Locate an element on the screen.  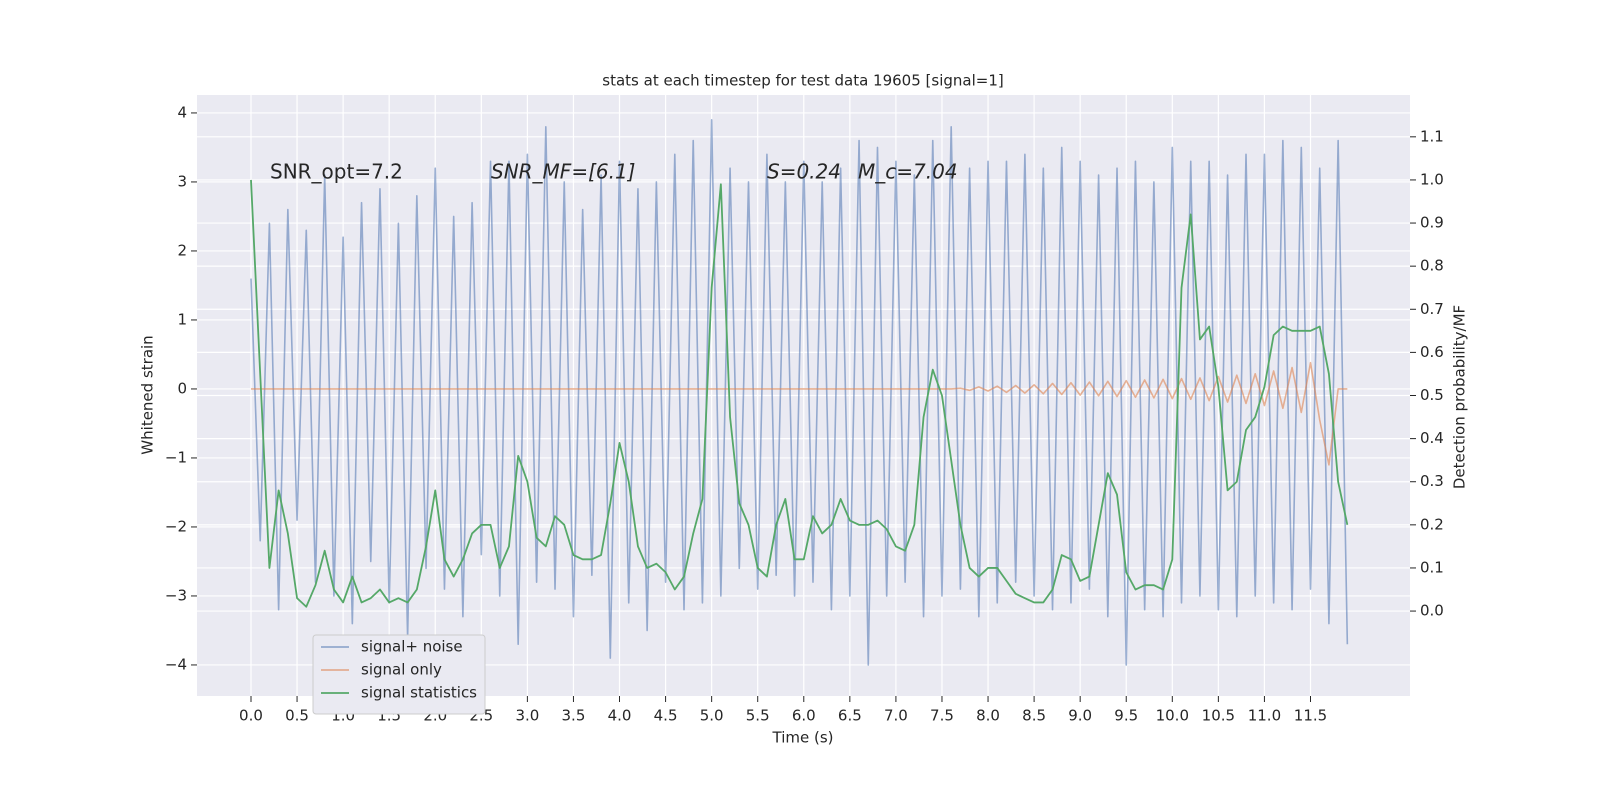
x-tick-label: 7.0 is located at coordinates (896, 716).